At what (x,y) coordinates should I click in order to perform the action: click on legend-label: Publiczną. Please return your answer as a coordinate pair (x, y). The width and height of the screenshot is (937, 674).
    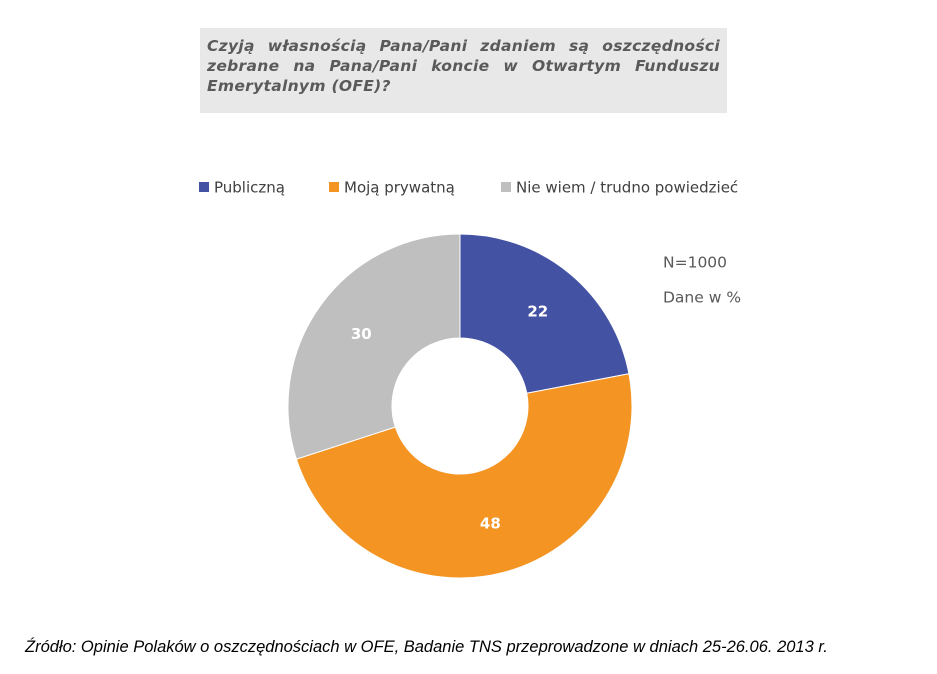
    Looking at the image, I should click on (249, 188).